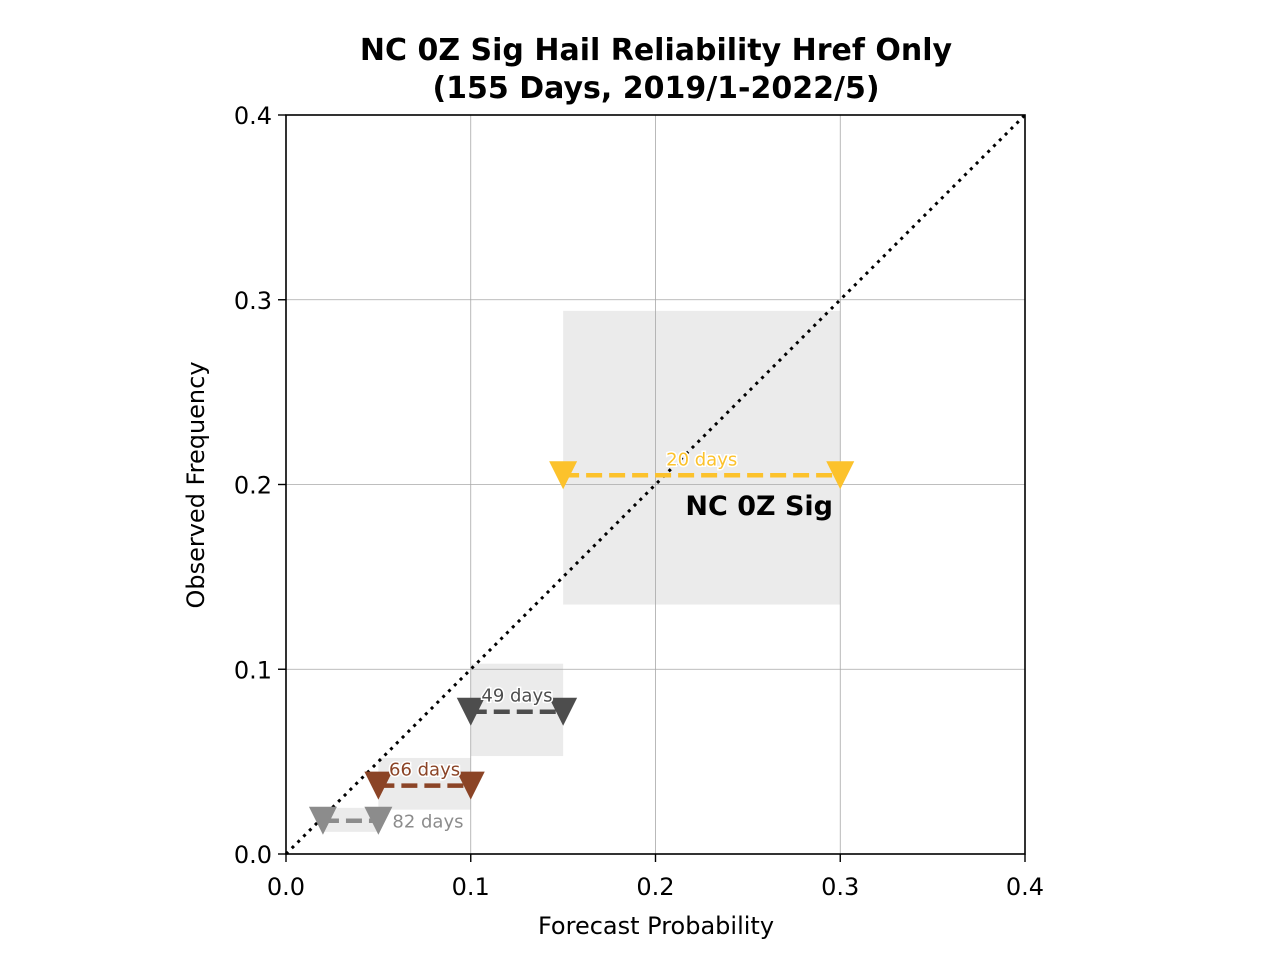 The width and height of the screenshot is (1280, 960). What do you see at coordinates (286, 887) in the screenshot?
I see `x-tick-label-0: 0.0` at bounding box center [286, 887].